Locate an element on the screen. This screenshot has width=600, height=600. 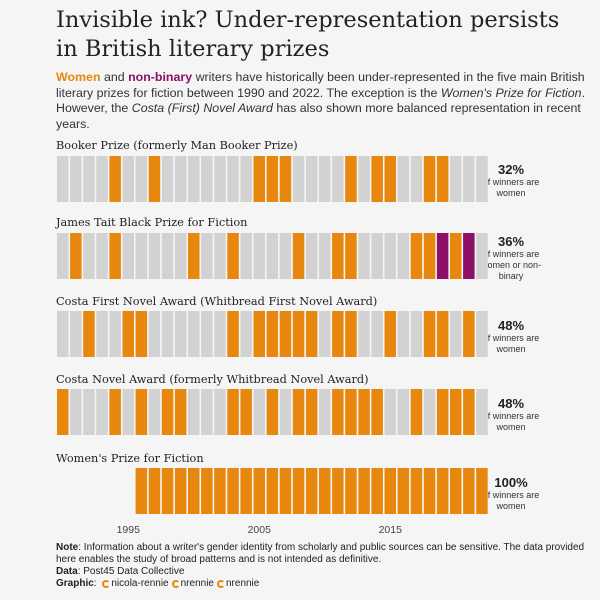
winner-cell-1996-man is located at coordinates (141, 179).